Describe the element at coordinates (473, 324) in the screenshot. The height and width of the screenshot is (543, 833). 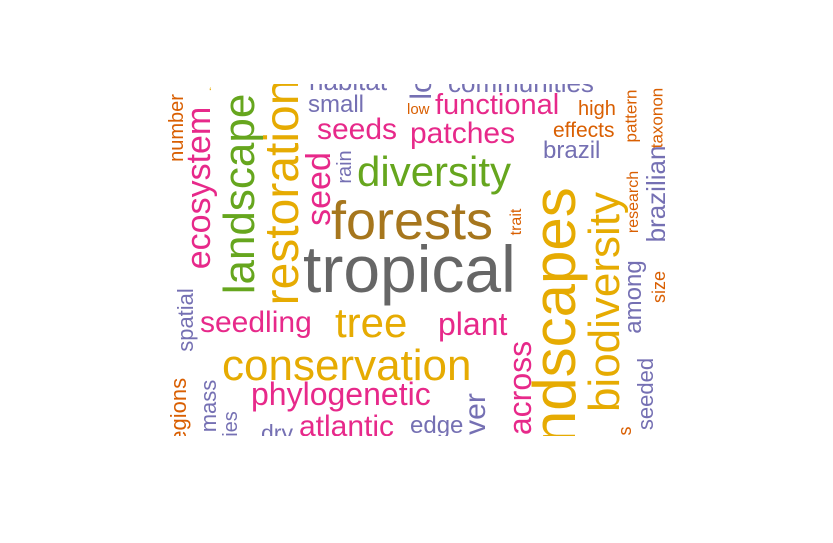
I see `word-plant: plant` at that location.